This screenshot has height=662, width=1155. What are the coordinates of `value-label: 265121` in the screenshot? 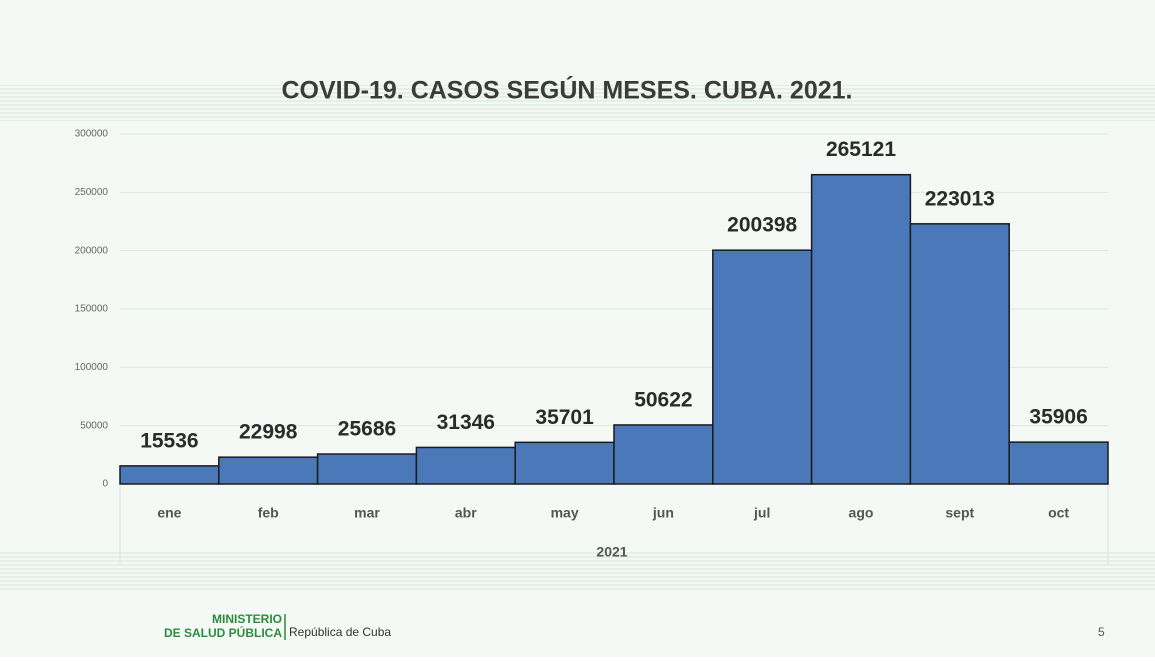 It's located at (861, 149).